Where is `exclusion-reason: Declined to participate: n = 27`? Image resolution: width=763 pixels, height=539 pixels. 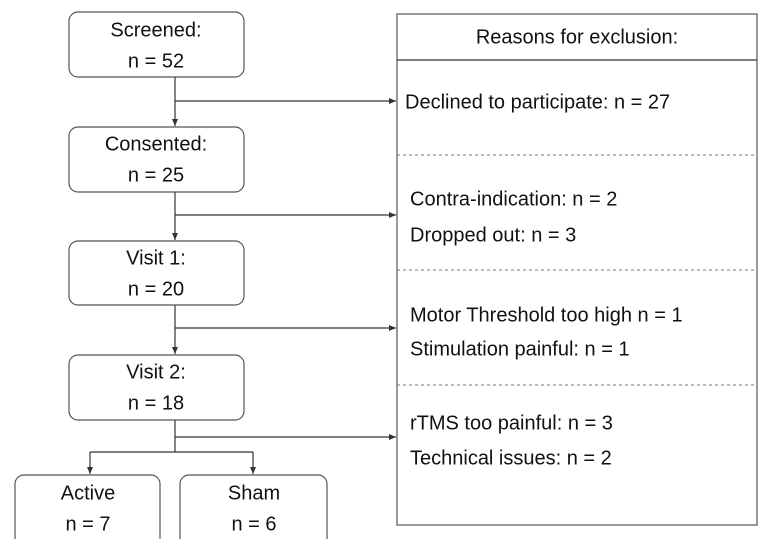 exclusion-reason: Declined to participate: n = 27 is located at coordinates (537, 102).